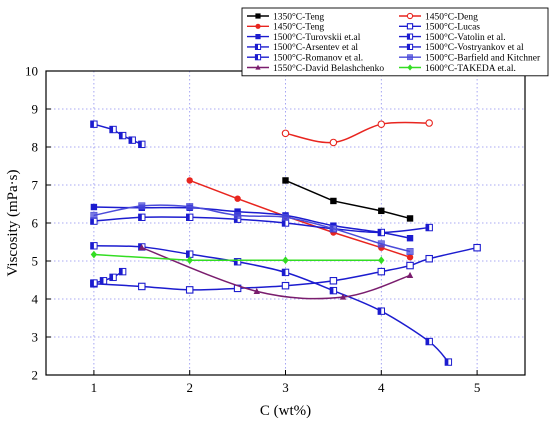 The height and width of the screenshot is (425, 550). What do you see at coordinates (35, 147) in the screenshot?
I see `y-tick-label: 8` at bounding box center [35, 147].